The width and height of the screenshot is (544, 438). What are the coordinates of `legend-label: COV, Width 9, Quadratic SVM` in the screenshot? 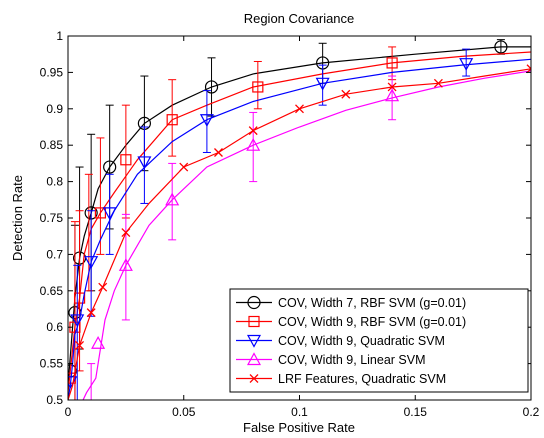 It's located at (361, 341).